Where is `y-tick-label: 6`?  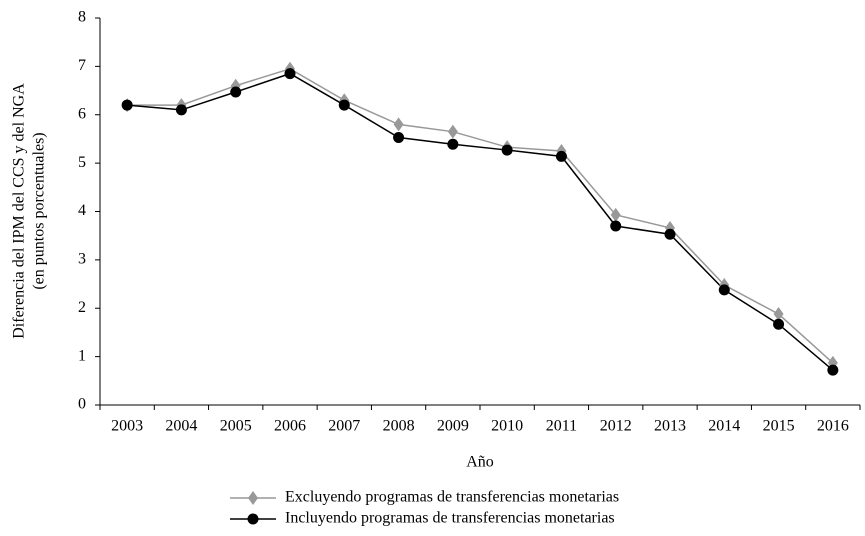 y-tick-label: 6 is located at coordinates (82, 113).